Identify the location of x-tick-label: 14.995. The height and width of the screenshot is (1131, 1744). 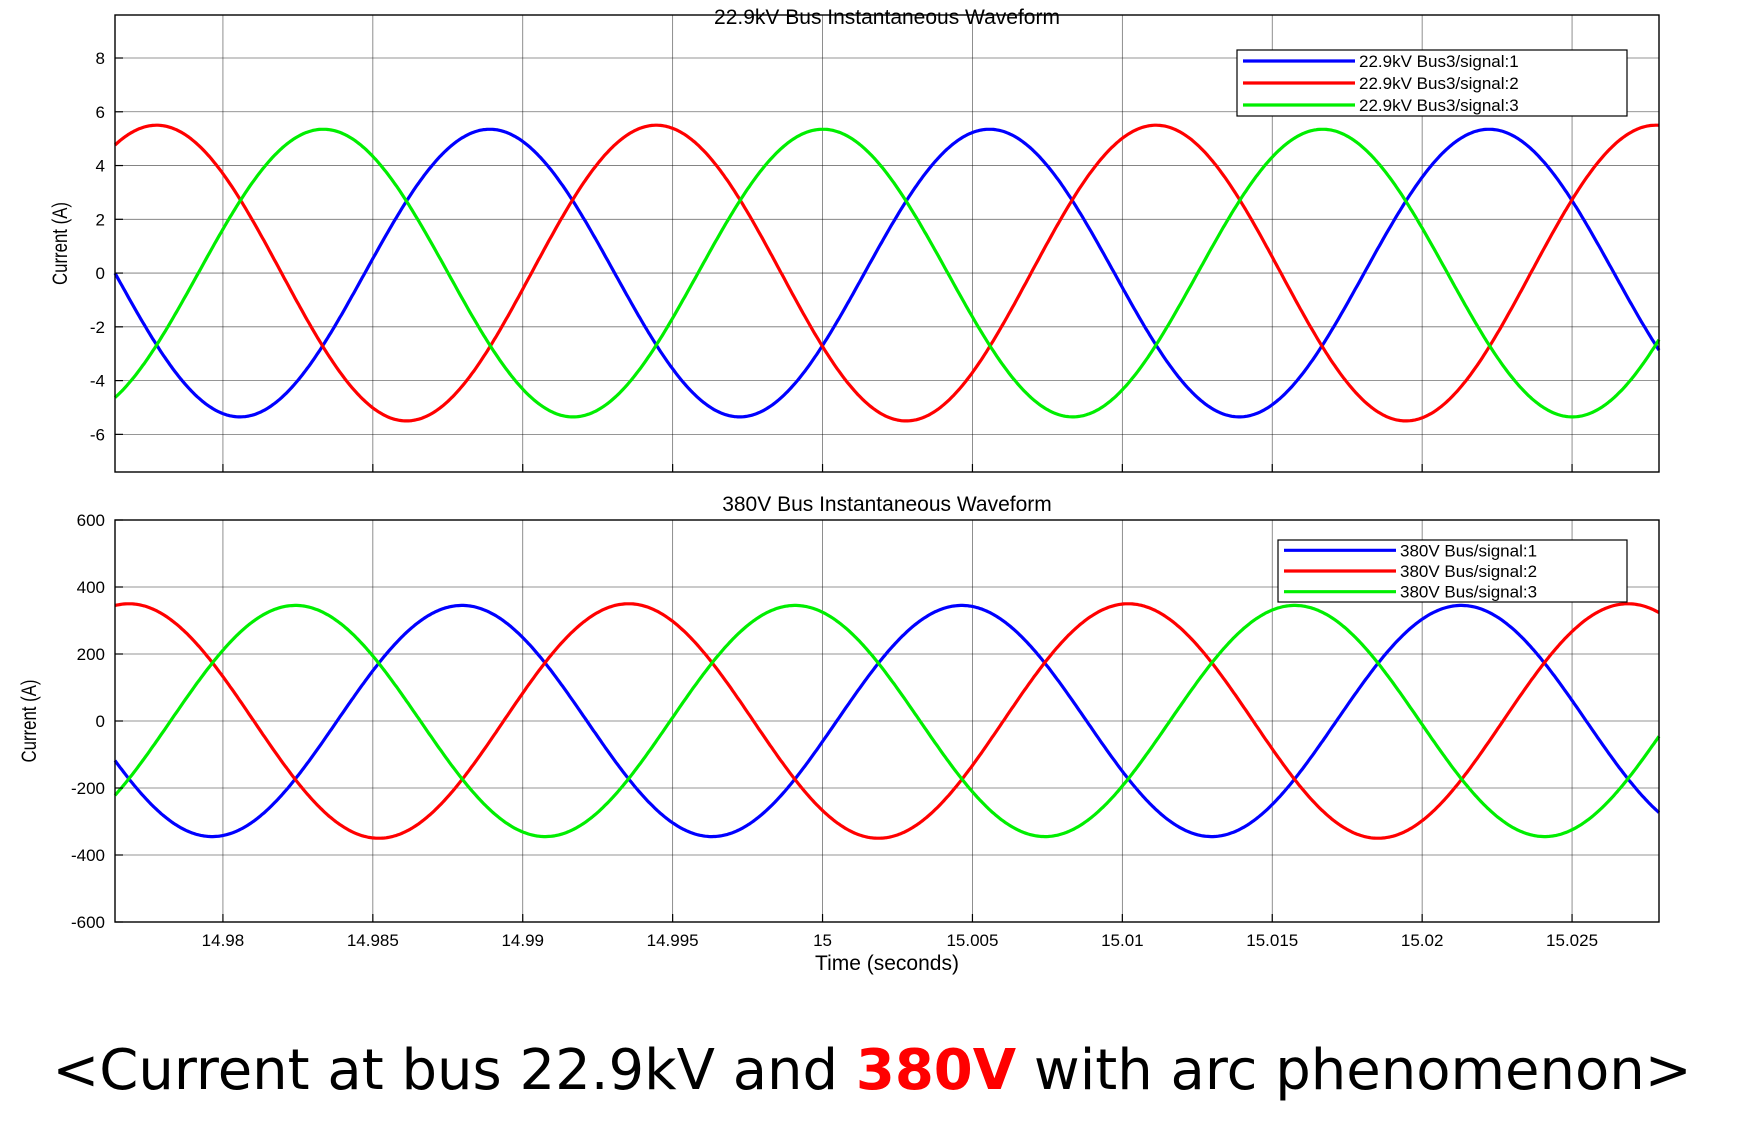
(673, 940).